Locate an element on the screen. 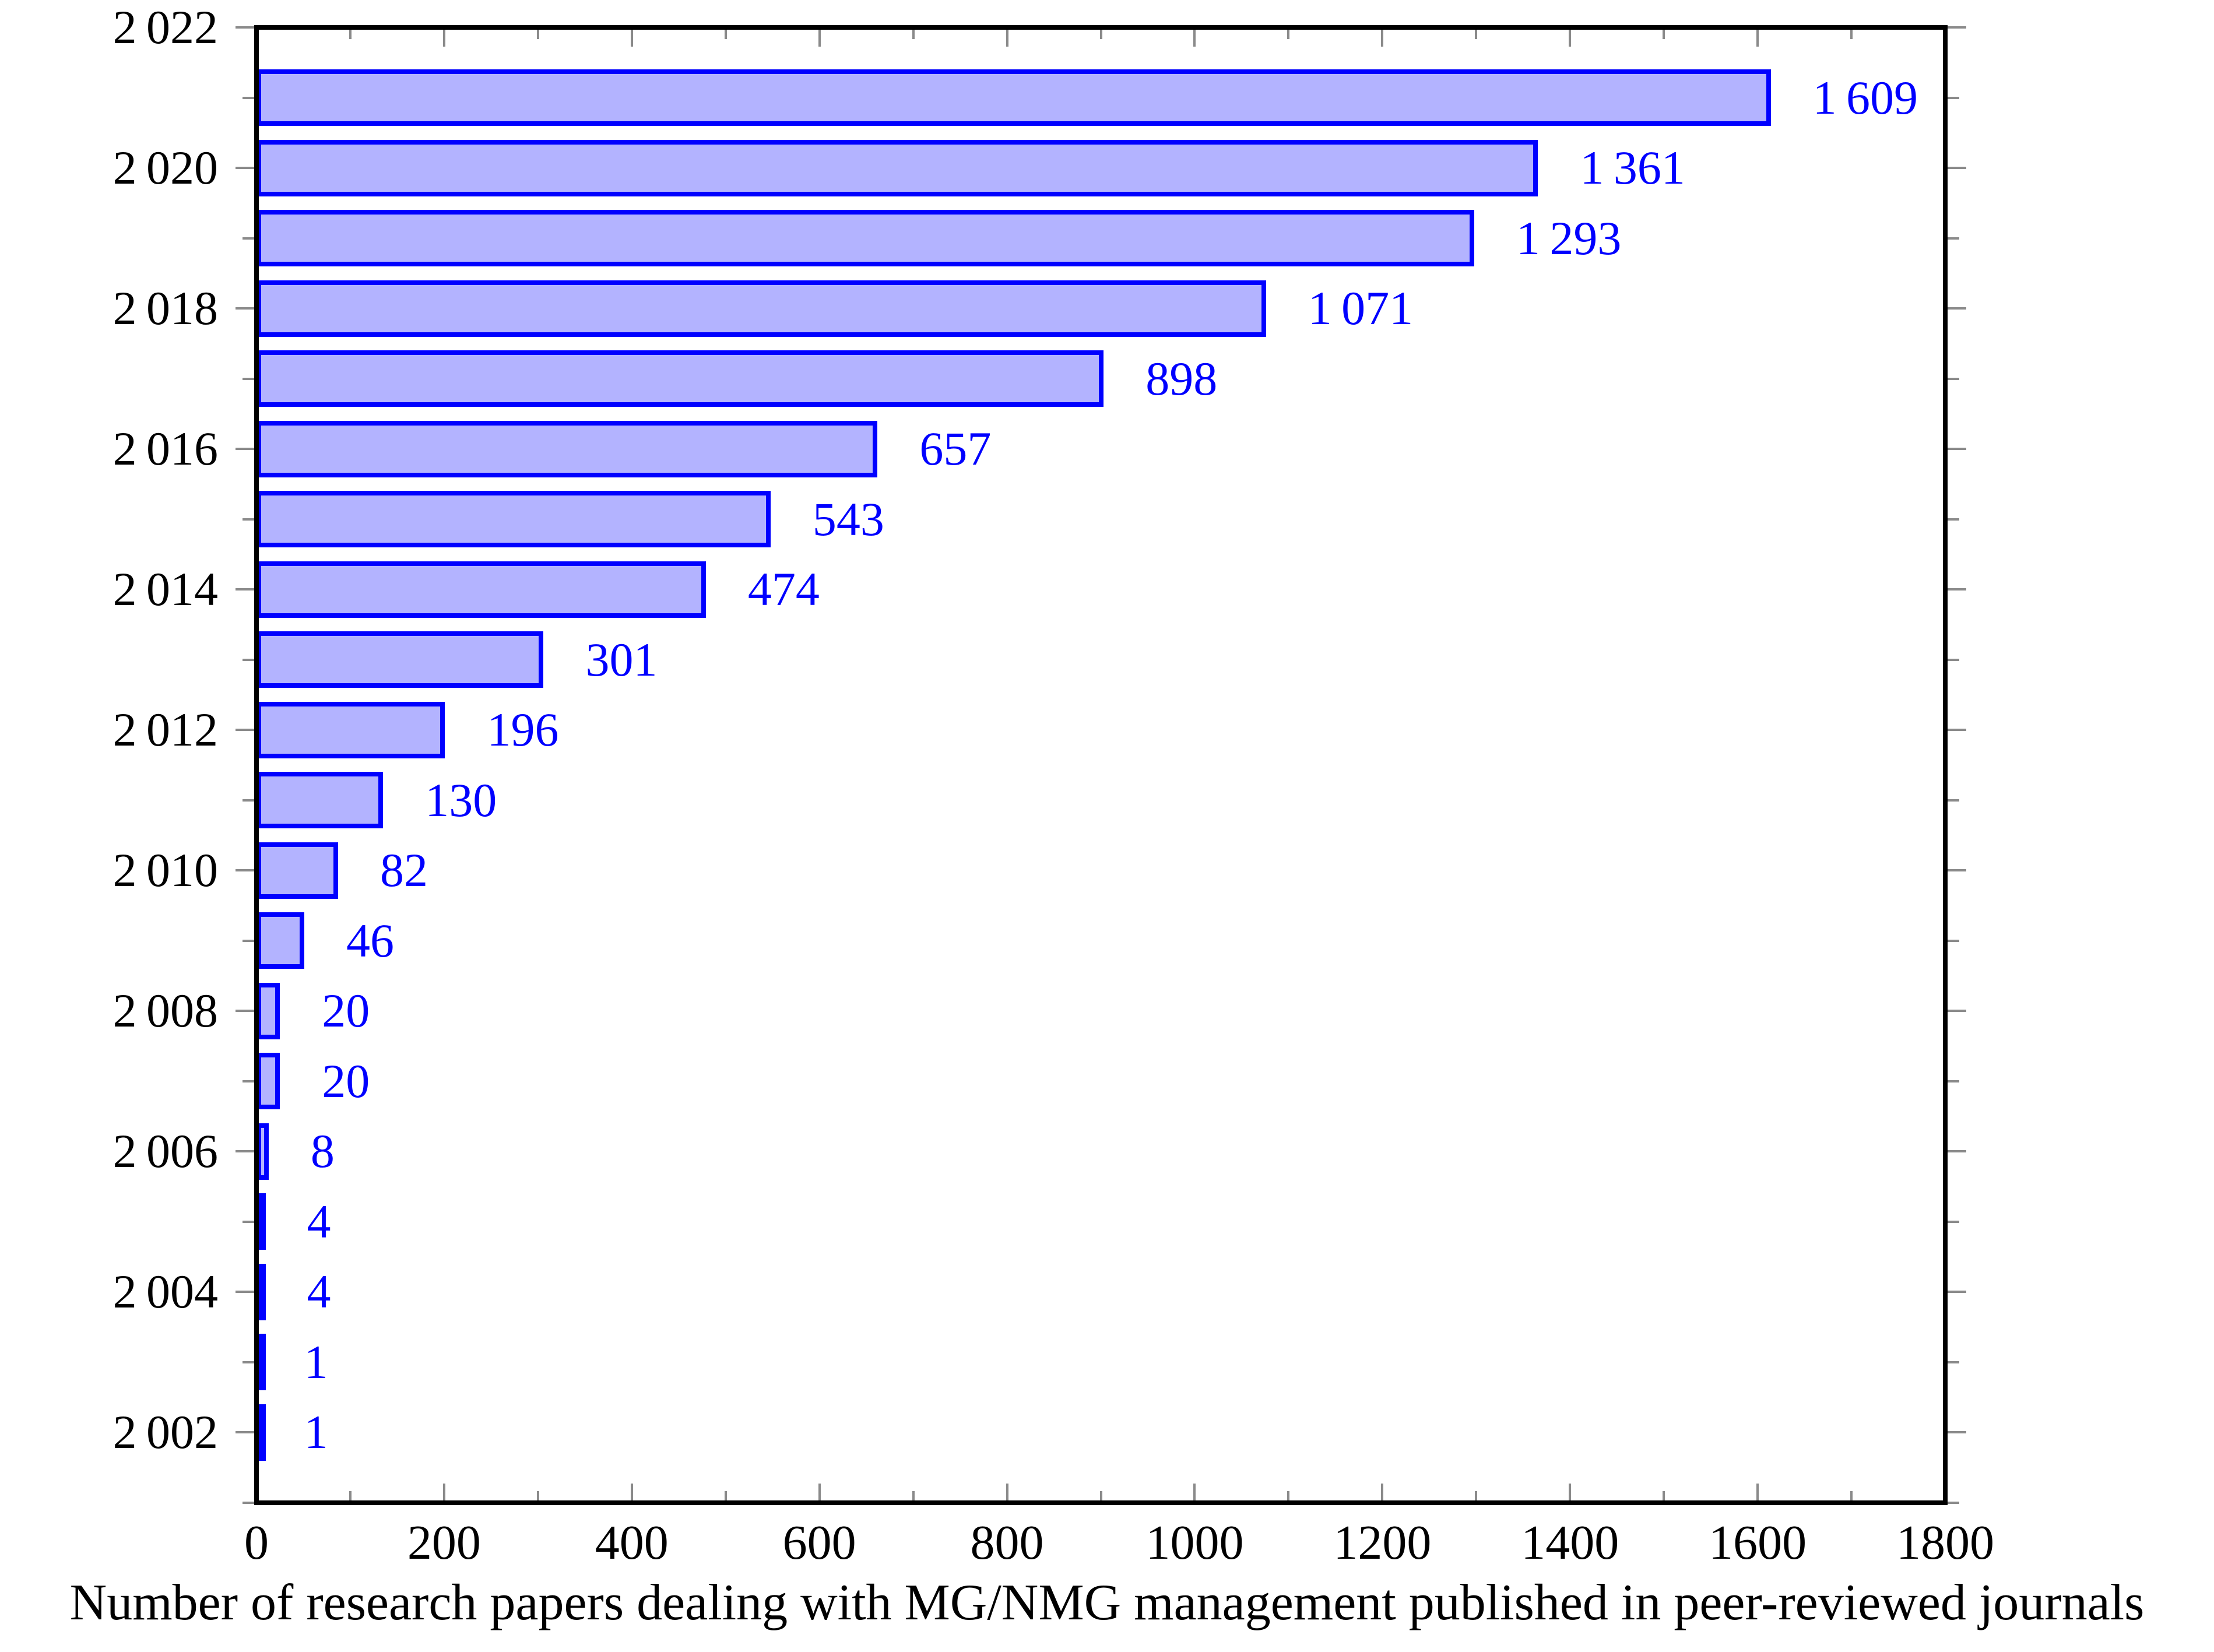  y-major-tick-left-2006 is located at coordinates (246, 1151).